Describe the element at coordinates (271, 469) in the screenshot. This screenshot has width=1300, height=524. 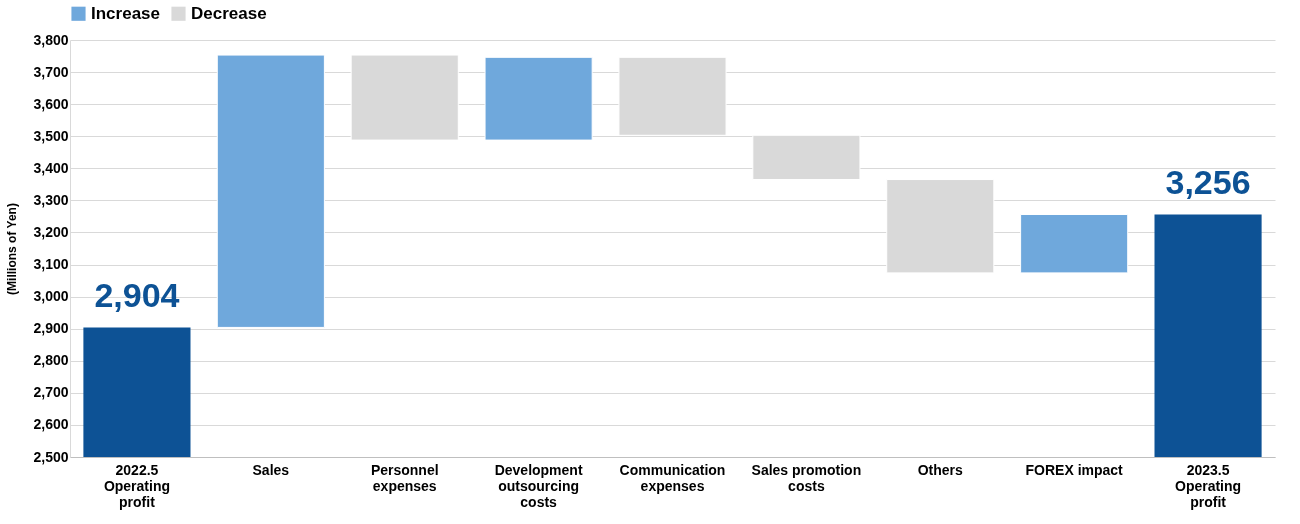
I see `x-tick-label: Sales` at that location.